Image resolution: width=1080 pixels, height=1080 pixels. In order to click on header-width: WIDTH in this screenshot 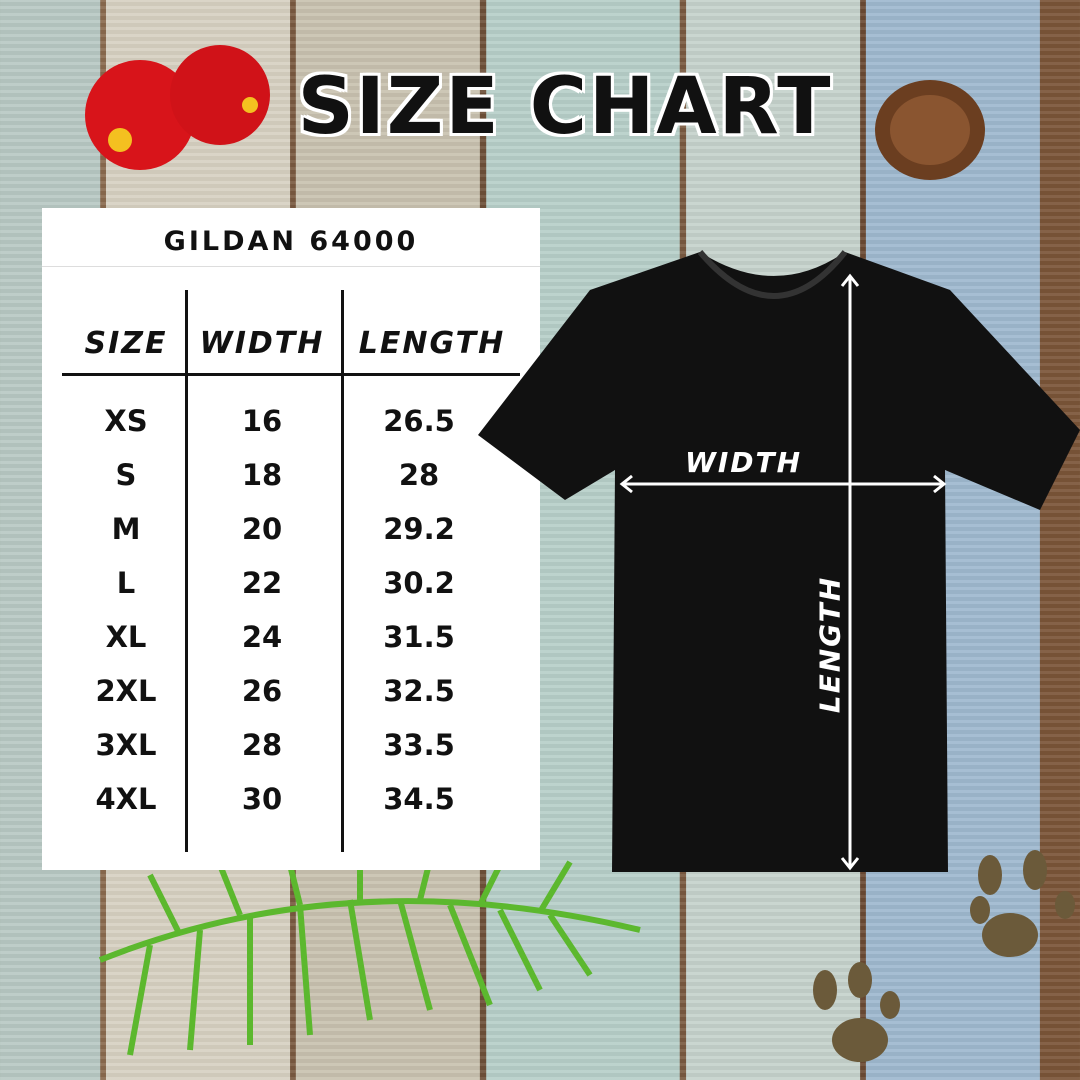, I will do `click(262, 343)`.